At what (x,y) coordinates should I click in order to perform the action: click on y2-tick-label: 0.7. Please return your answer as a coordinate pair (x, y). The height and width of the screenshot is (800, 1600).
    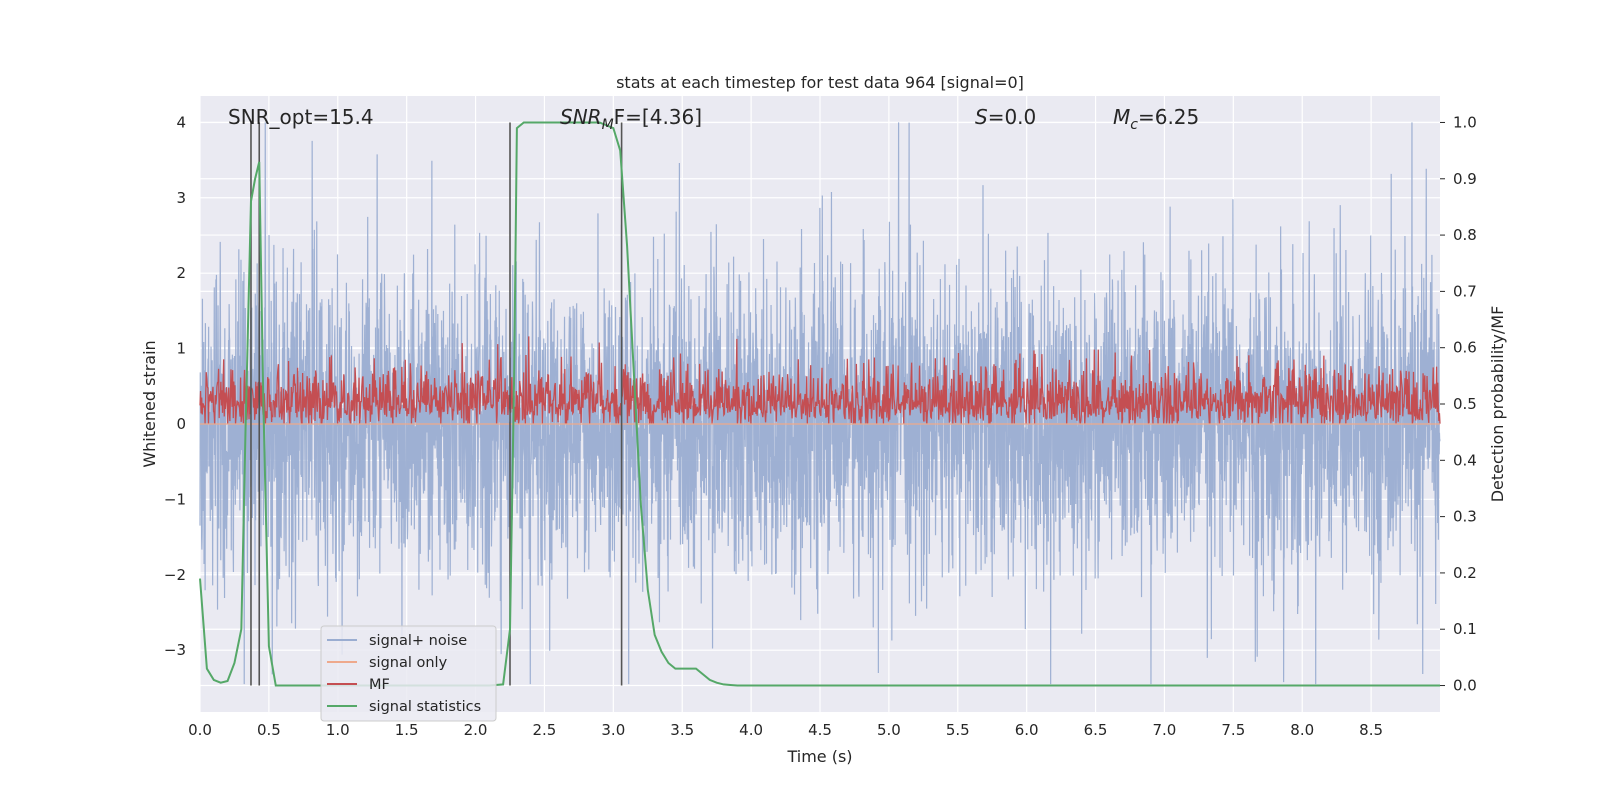
    Looking at the image, I should click on (1465, 291).